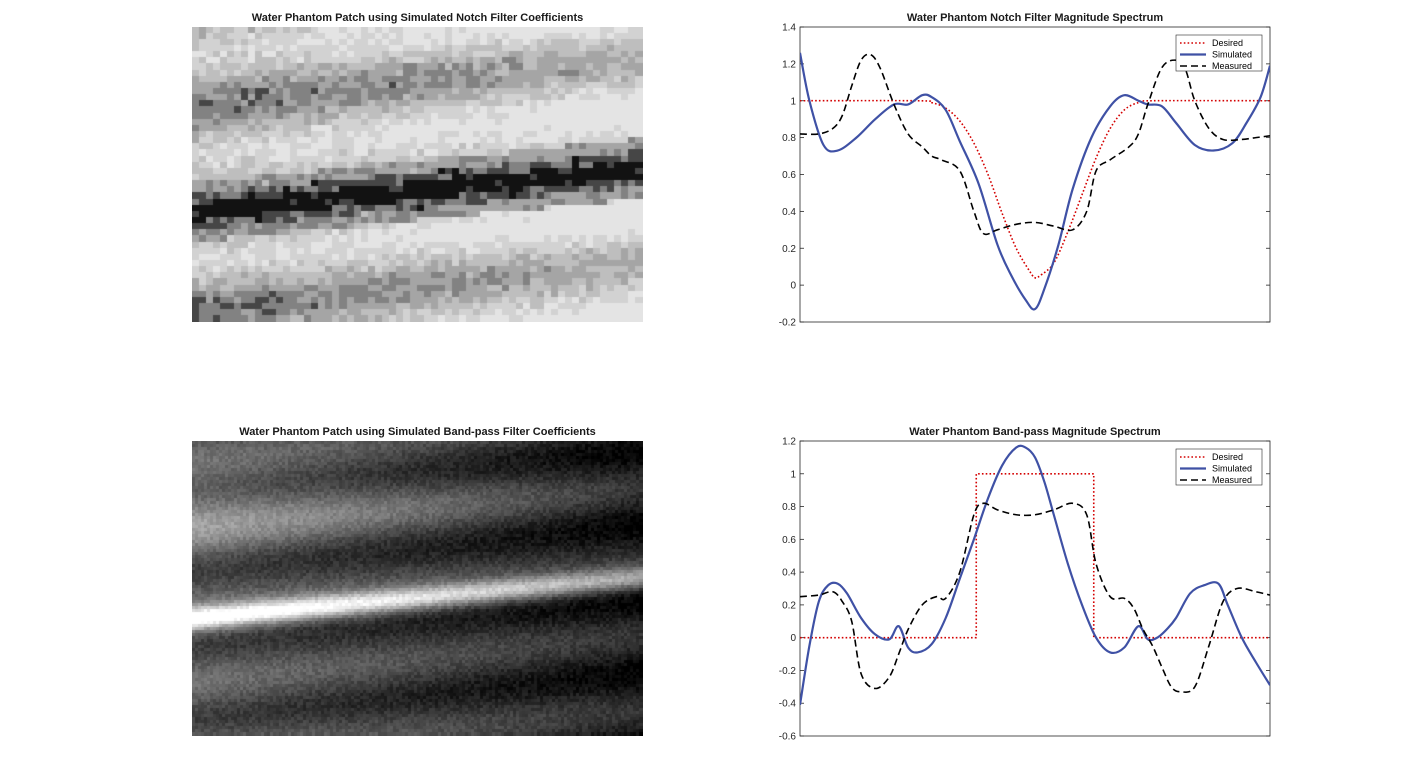 The width and height of the screenshot is (1404, 777). What do you see at coordinates (788, 737) in the screenshot?
I see `y-tick-label: -0.6` at bounding box center [788, 737].